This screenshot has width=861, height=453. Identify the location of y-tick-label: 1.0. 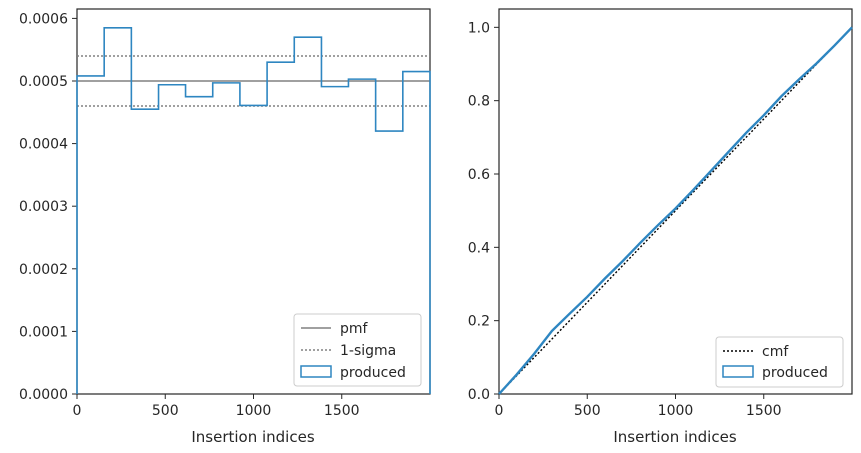
(479, 28).